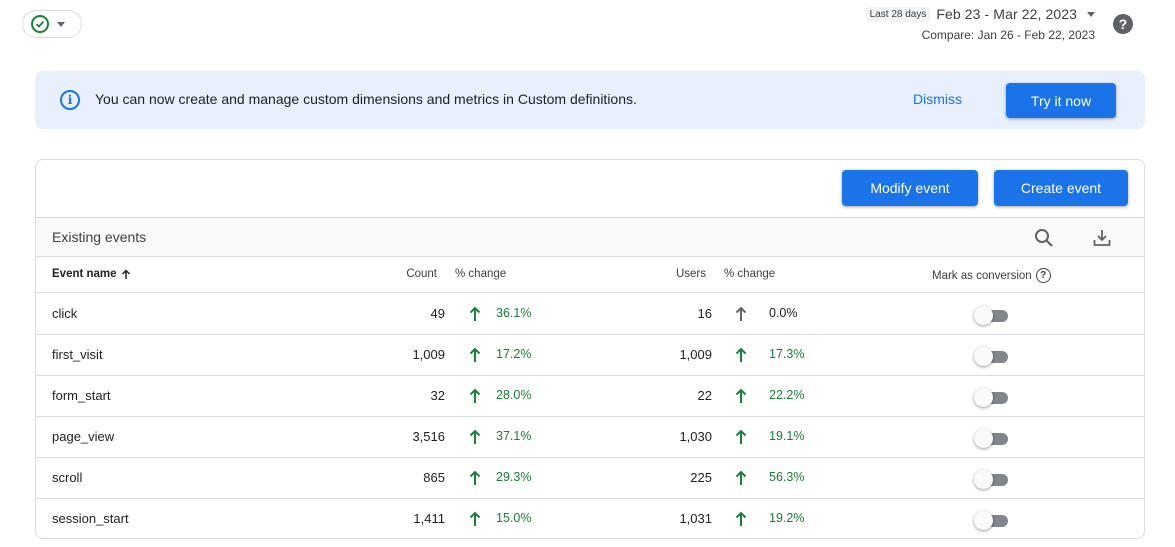 The image size is (1175, 547). I want to click on modify-event-button: Modify event, so click(910, 188).